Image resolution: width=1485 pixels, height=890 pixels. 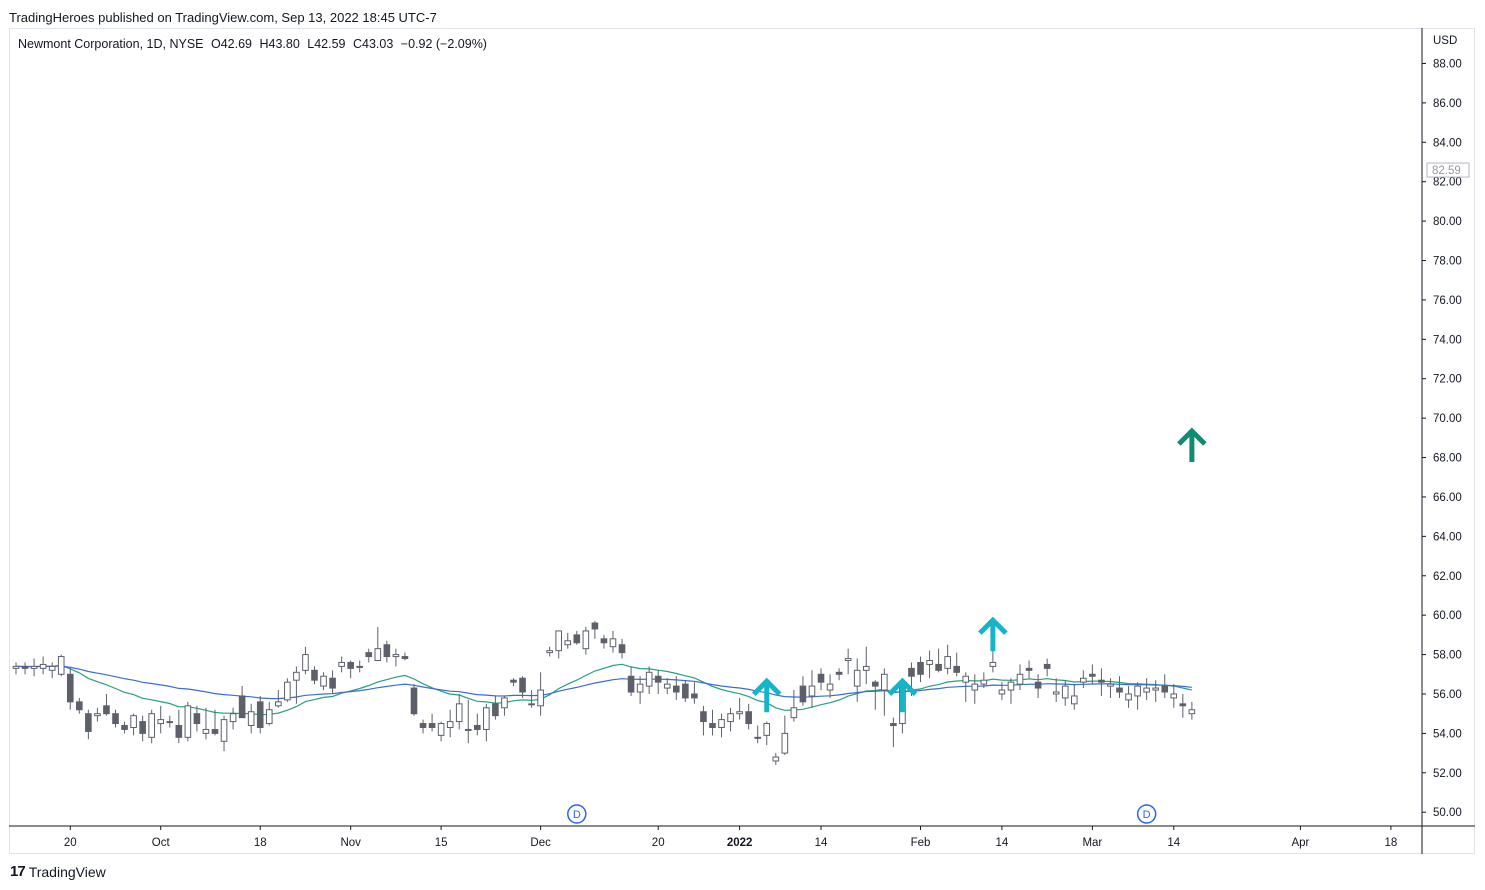 What do you see at coordinates (1192, 436) in the screenshot?
I see `arrow-head` at bounding box center [1192, 436].